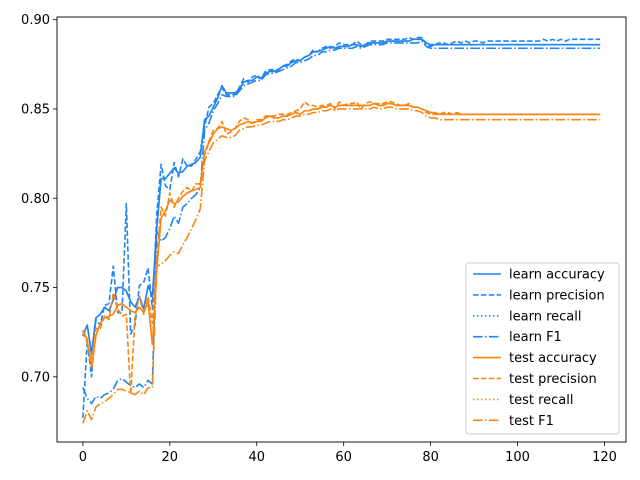 This screenshot has width=640, height=480. What do you see at coordinates (545, 316) in the screenshot?
I see `legend-label: learn recall` at bounding box center [545, 316].